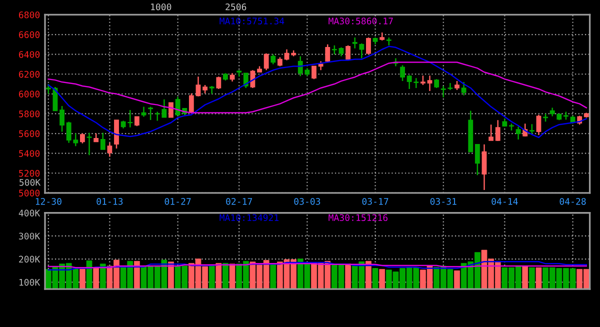 The width and height of the screenshot is (600, 327). What do you see at coordinates (29, 259) in the screenshot?
I see `y-tick-label: 200K` at bounding box center [29, 259].